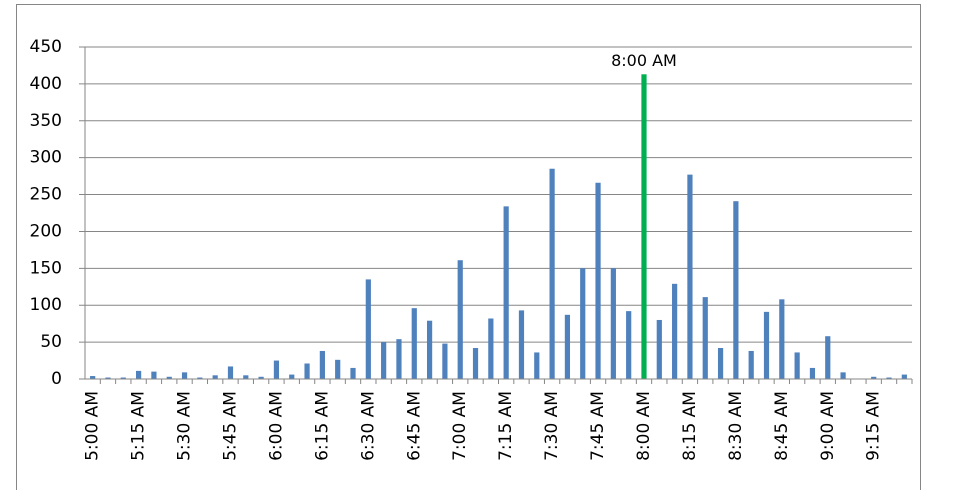  I want to click on x-tick-label: 5:15 AM, so click(139, 426).